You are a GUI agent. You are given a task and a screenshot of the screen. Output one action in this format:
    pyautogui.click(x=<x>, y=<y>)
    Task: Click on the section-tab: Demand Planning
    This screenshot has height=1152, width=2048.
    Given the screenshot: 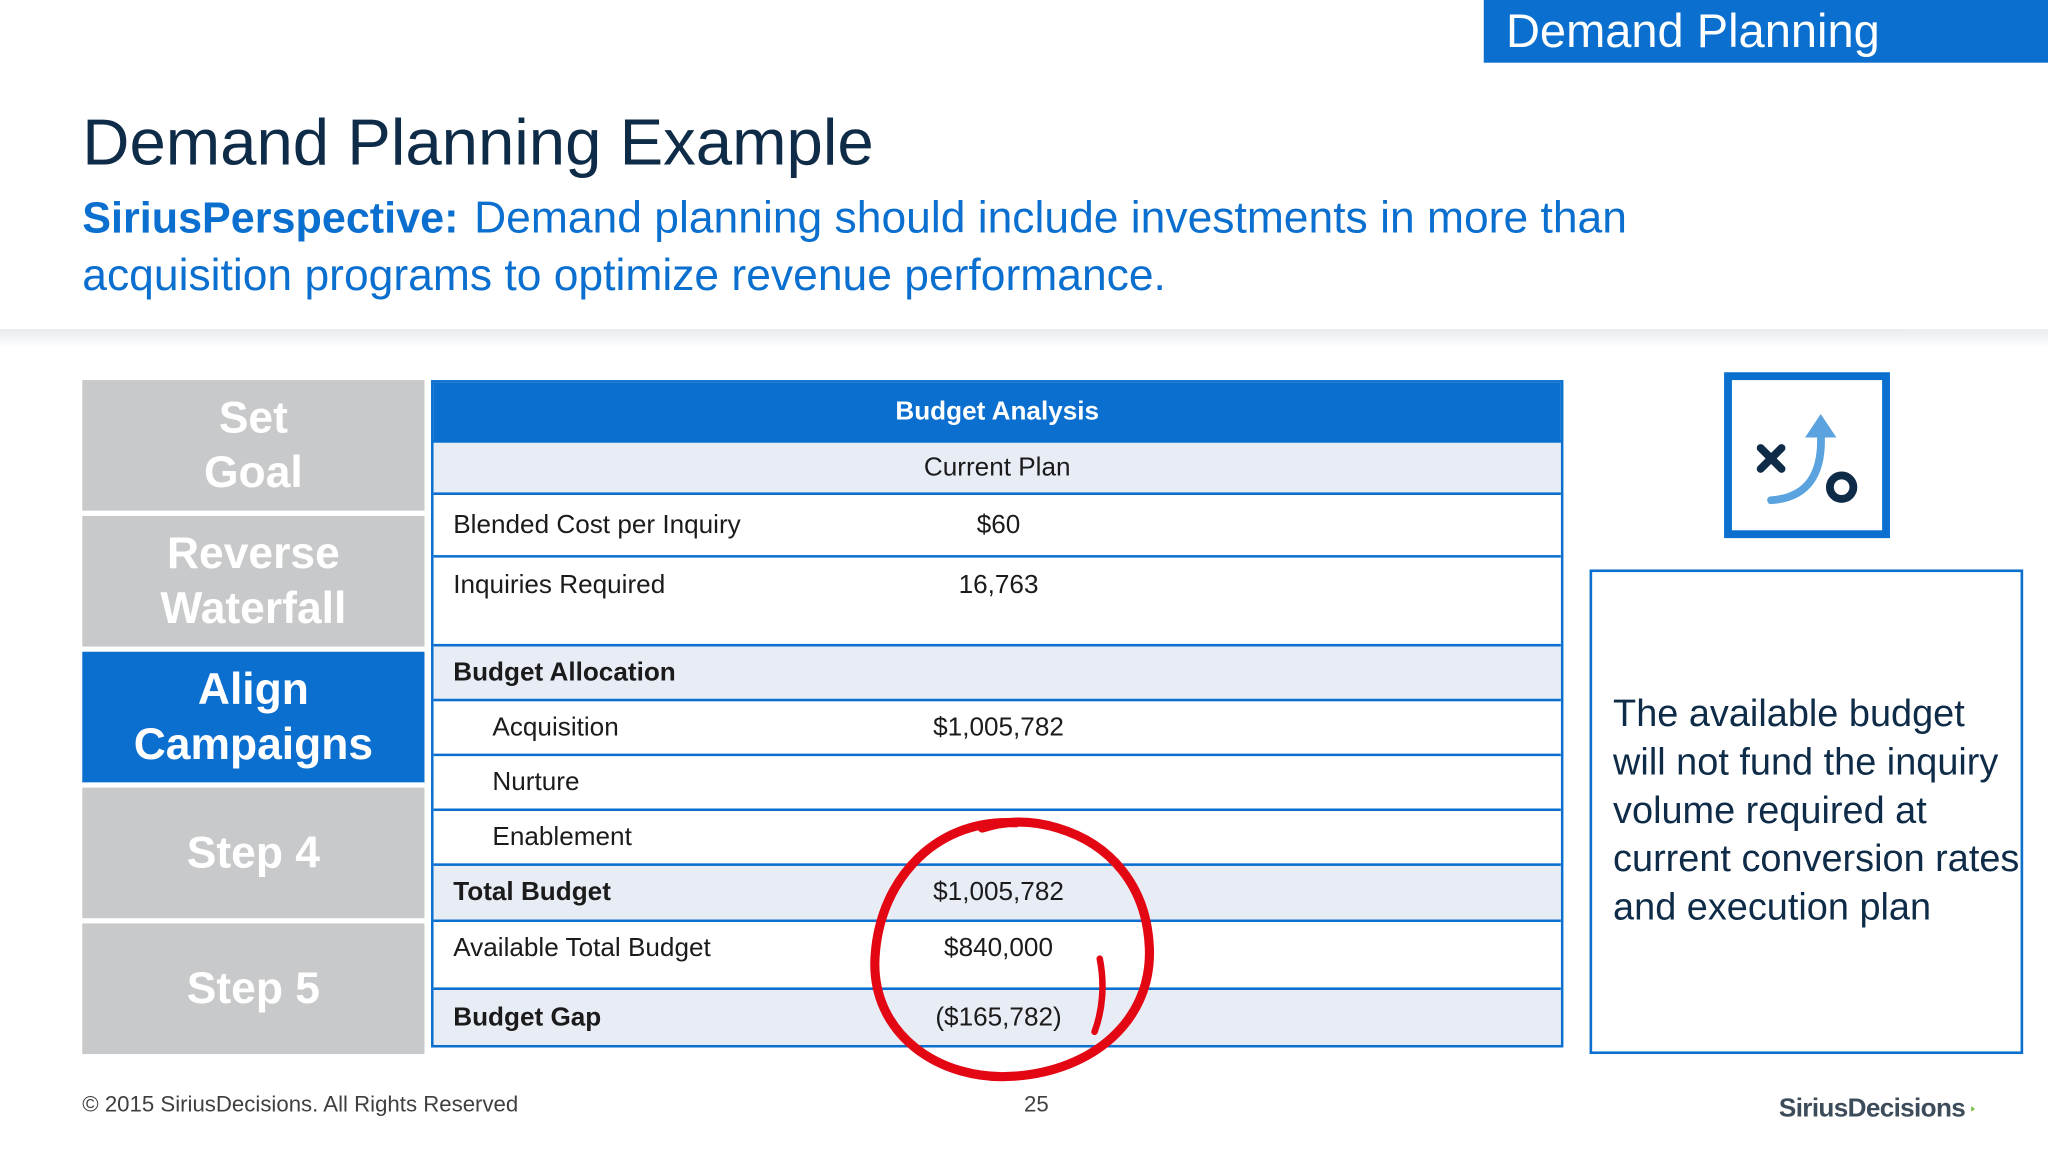 What is the action you would take?
    pyautogui.click(x=1765, y=31)
    